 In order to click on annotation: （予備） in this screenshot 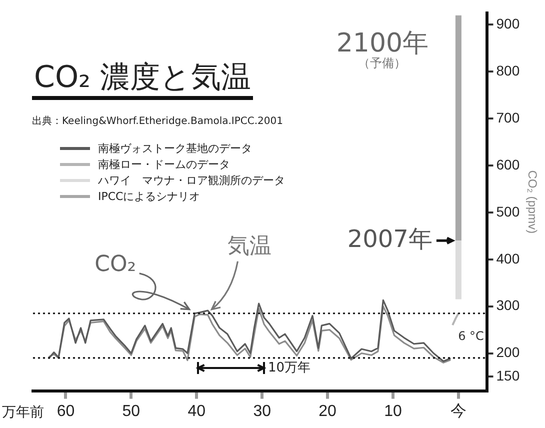, I will do `click(382, 63)`.